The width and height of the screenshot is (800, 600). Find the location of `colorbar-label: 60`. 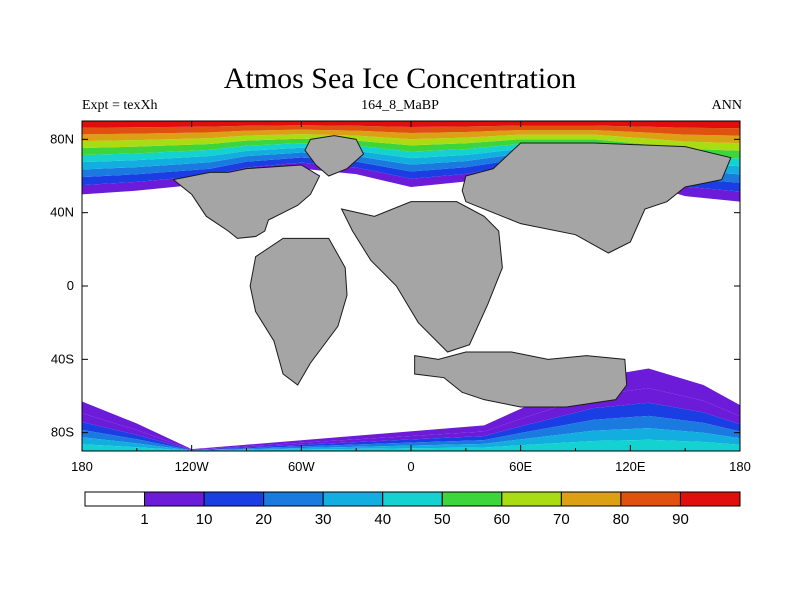

colorbar-label: 60 is located at coordinates (501, 519).